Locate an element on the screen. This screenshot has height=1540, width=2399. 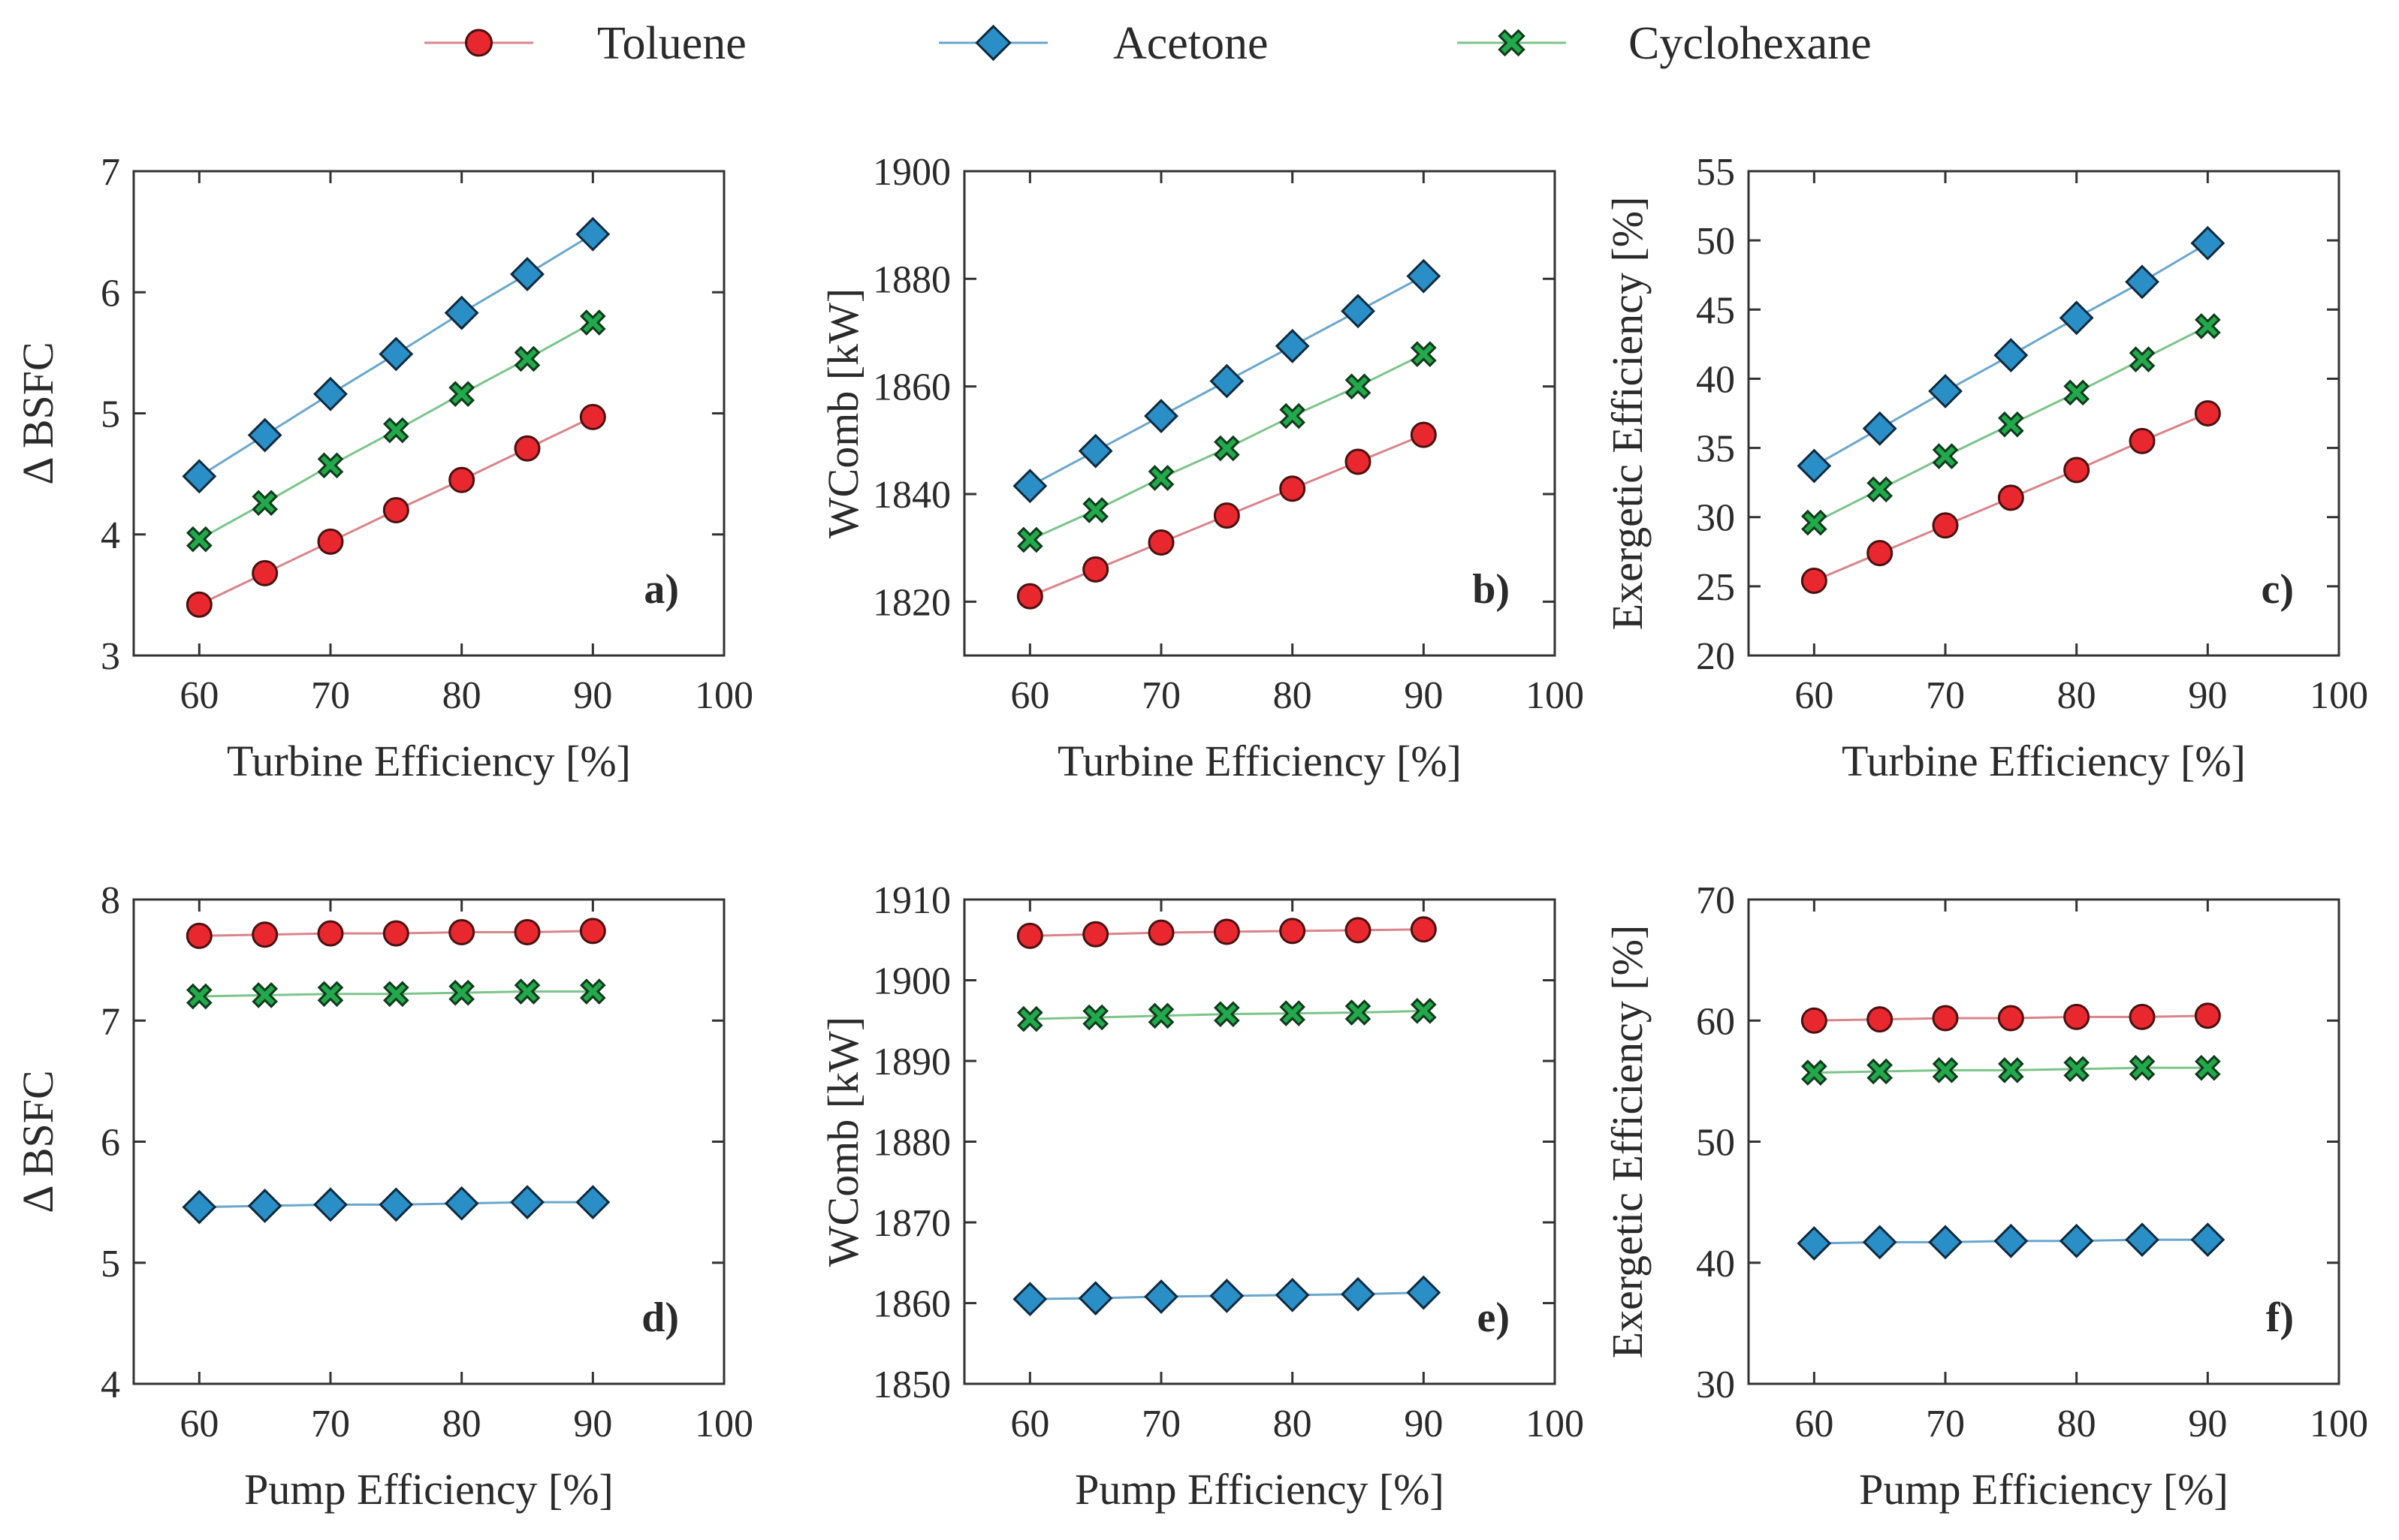
y-axis-label: Exergetic Efficiency [%] is located at coordinates (1627, 1142).